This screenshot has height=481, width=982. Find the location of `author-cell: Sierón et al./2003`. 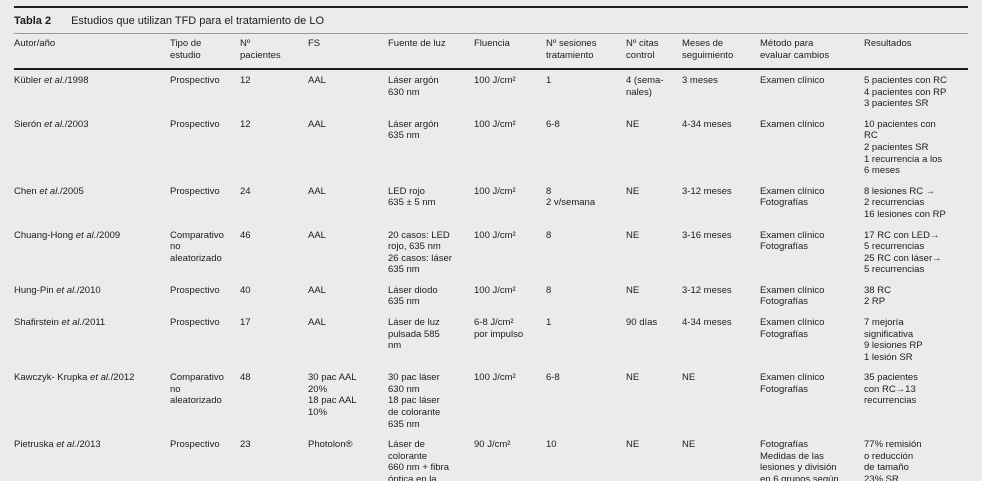

author-cell: Sierón et al./2003 is located at coordinates (92, 152).